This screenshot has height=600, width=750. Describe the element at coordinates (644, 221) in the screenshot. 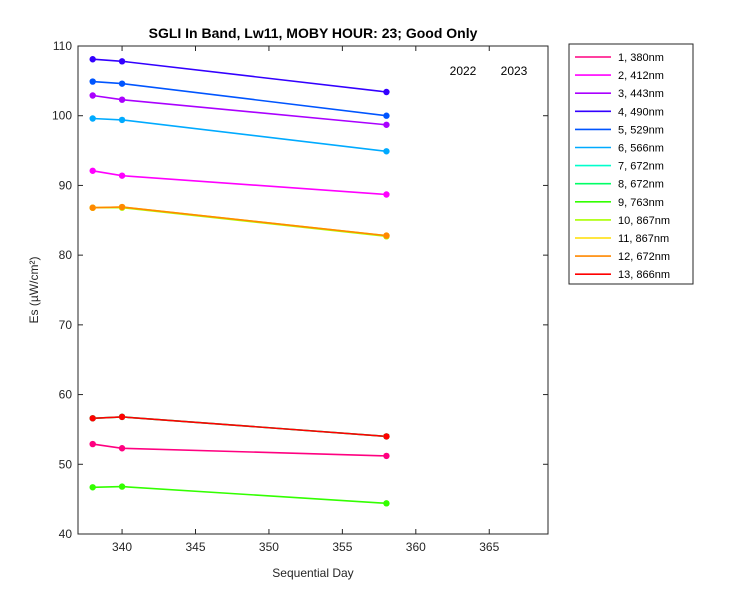

I see `legend-label-10: 10, 867nm` at that location.